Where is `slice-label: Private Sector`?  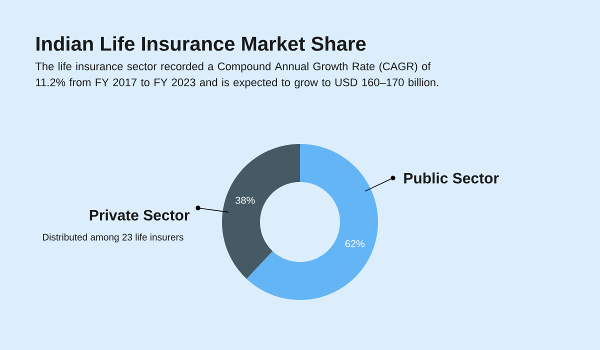
slice-label: Private Sector is located at coordinates (140, 214).